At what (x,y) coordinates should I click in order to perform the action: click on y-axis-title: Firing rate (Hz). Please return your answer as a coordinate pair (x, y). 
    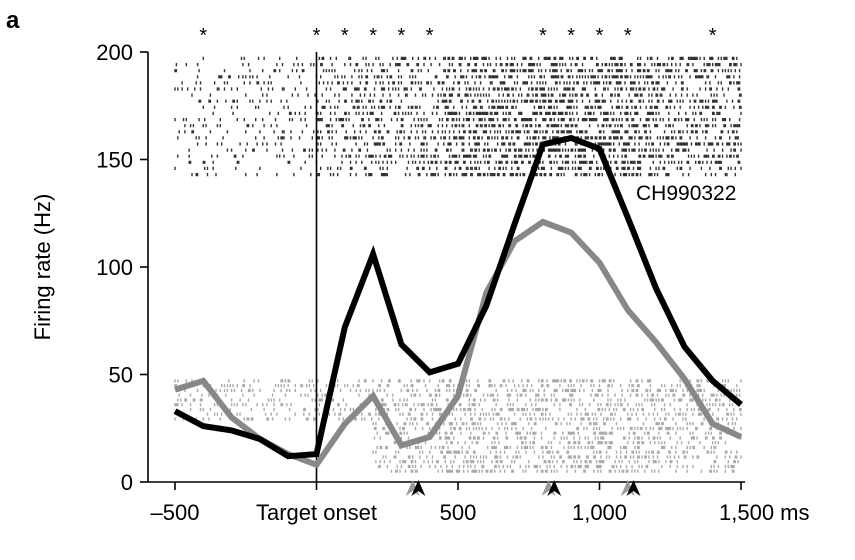
    Looking at the image, I should click on (42, 267).